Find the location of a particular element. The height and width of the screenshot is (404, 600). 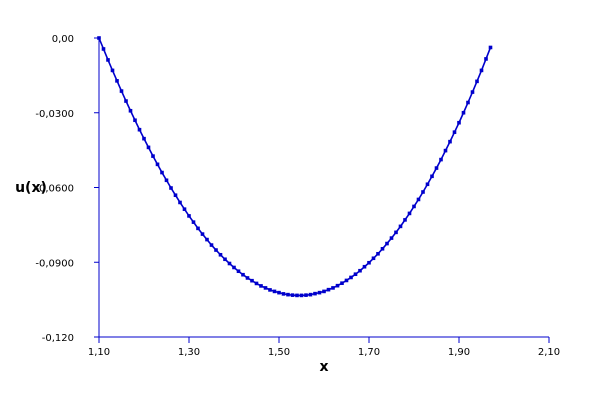

y-tick-label: -0,0600 is located at coordinates (54, 189).